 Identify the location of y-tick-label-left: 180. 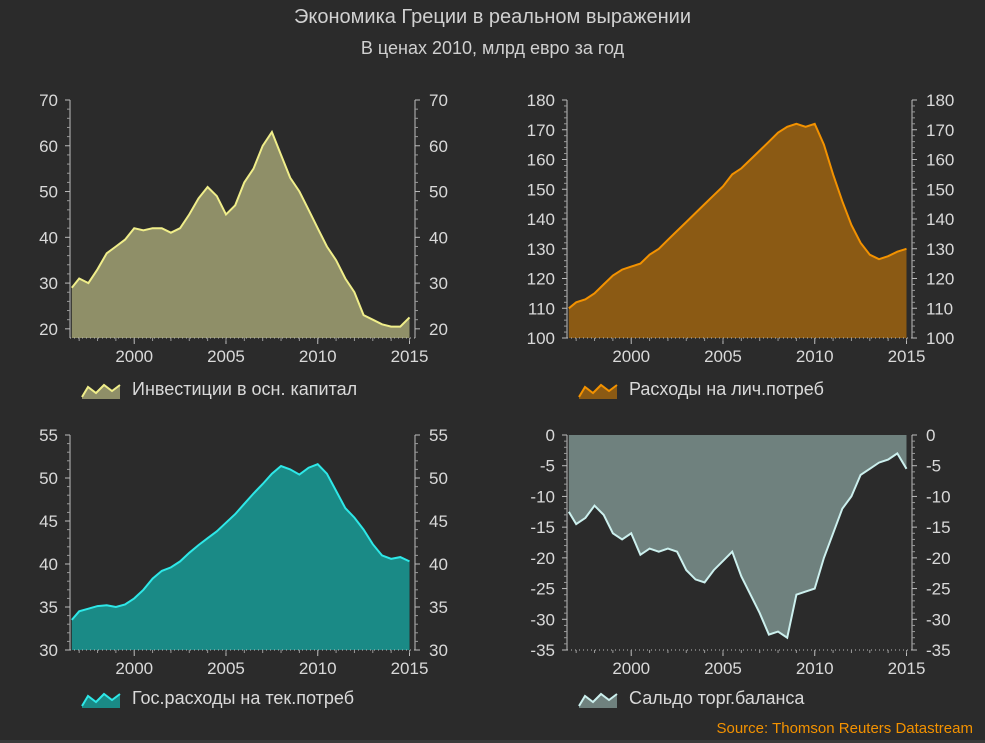
(541, 100).